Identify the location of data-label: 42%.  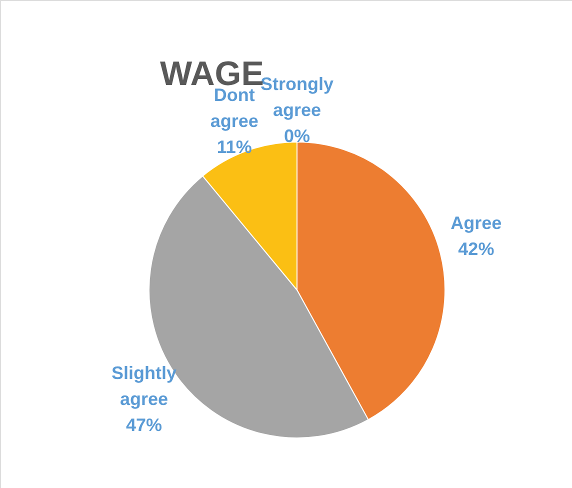
(476, 248).